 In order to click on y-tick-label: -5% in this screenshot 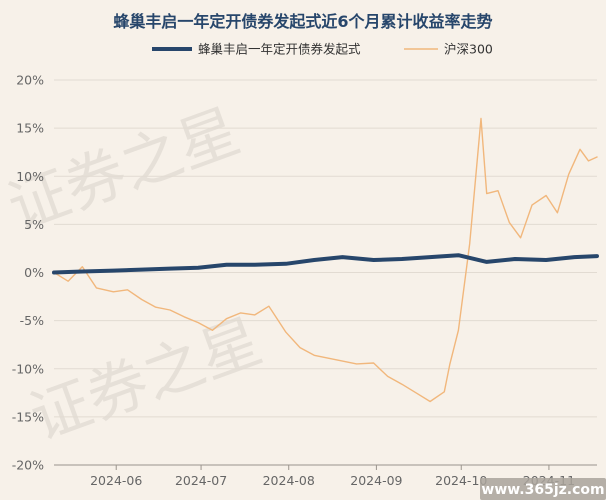, I will do `click(32, 320)`.